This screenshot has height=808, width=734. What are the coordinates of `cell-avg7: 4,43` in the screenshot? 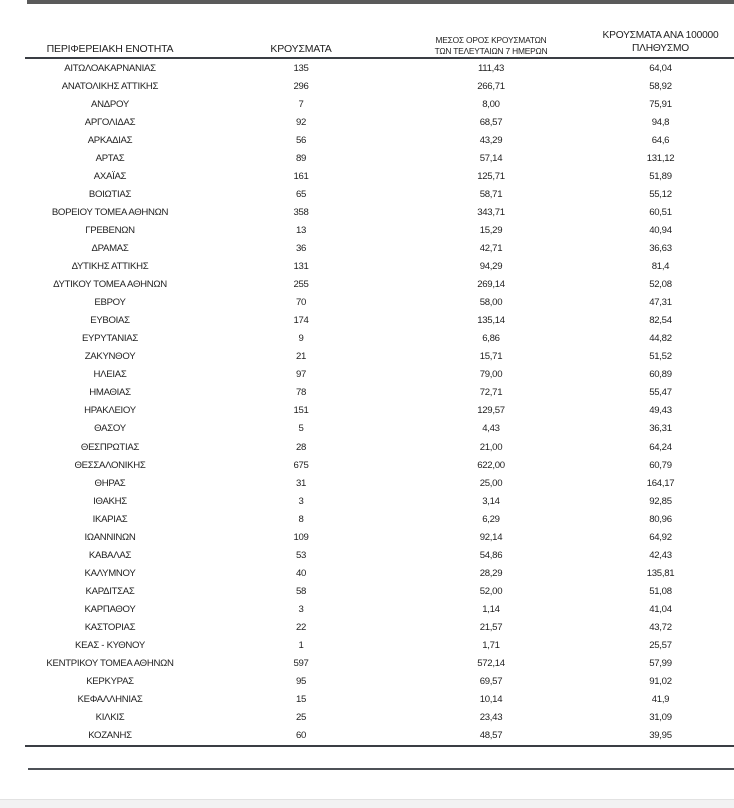 It's located at (491, 429).